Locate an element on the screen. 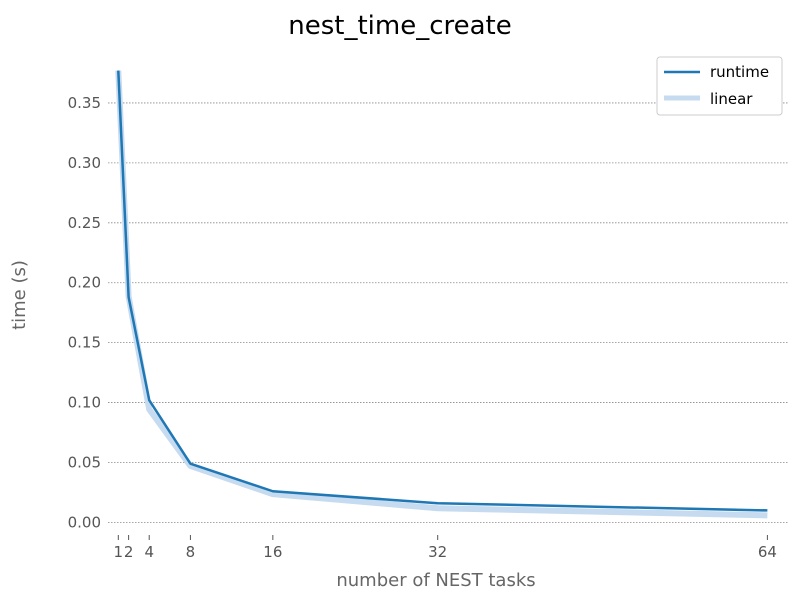 The width and height of the screenshot is (800, 600). x-tick-label: 2 is located at coordinates (129, 552).